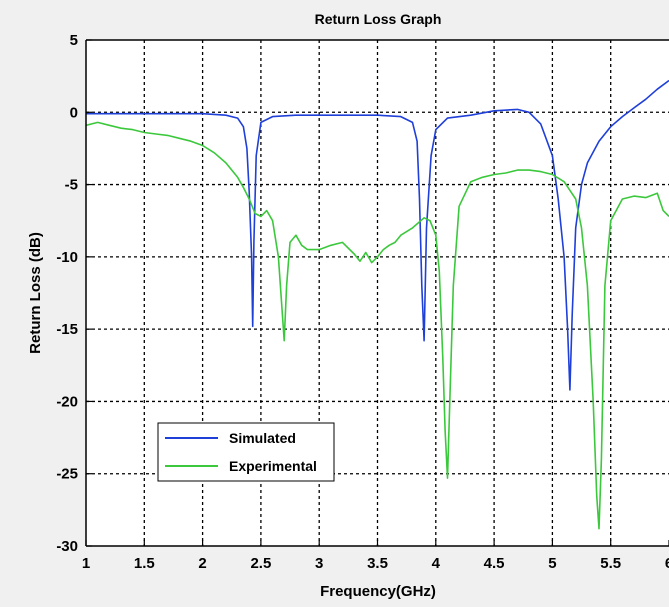 Image resolution: width=669 pixels, height=607 pixels. Describe the element at coordinates (319, 563) in the screenshot. I see `x-tick-label: 3` at that location.